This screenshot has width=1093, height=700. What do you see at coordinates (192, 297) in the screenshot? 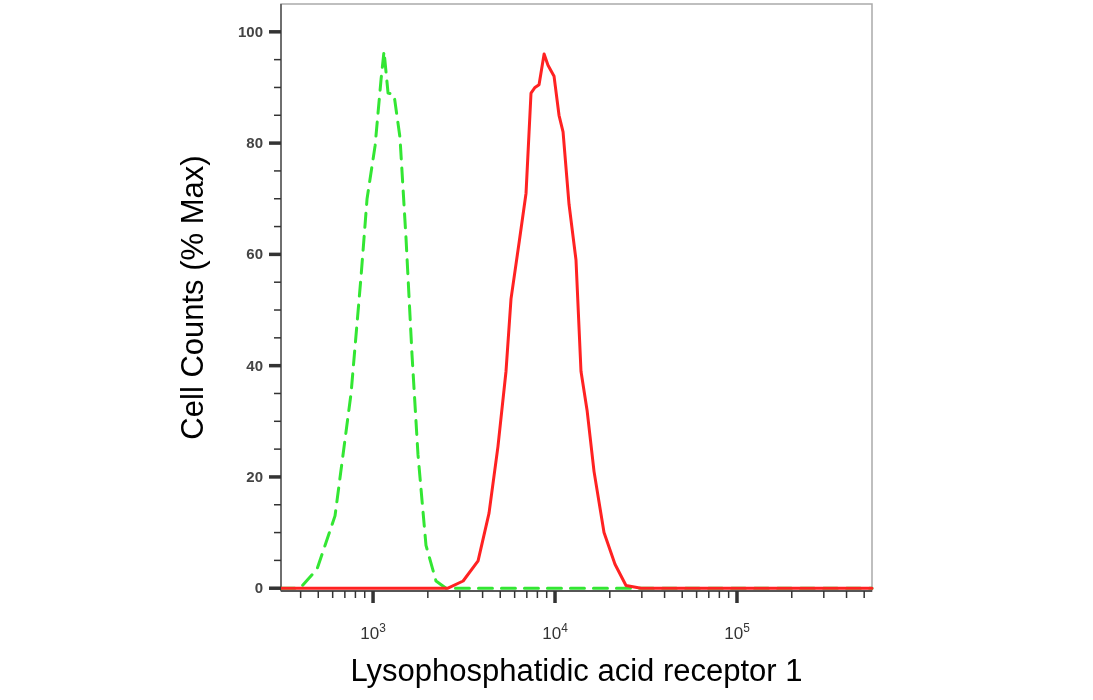
I see `y-axis-title: Cell Counts (% Max)` at bounding box center [192, 297].